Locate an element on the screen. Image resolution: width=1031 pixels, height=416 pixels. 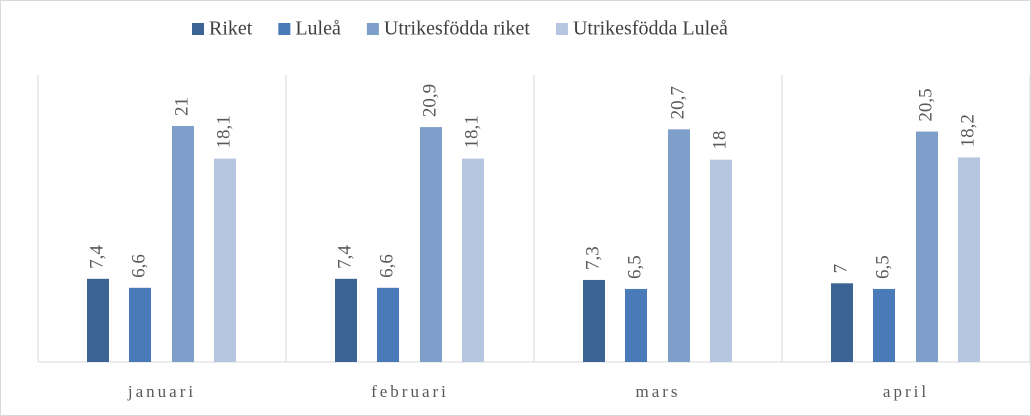
data-label: 18,2 is located at coordinates (967, 130).